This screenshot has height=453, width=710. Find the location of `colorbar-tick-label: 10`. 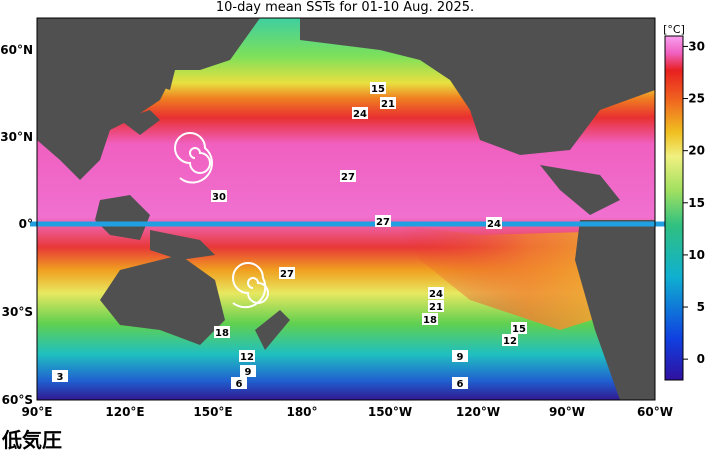

colorbar-tick-label: 10 is located at coordinates (696, 255).